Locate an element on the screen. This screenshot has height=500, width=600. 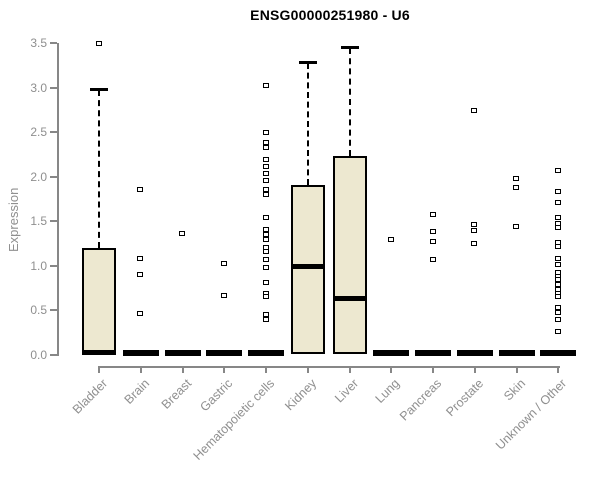
y-tick-label: 2.5 is located at coordinates (38, 132).